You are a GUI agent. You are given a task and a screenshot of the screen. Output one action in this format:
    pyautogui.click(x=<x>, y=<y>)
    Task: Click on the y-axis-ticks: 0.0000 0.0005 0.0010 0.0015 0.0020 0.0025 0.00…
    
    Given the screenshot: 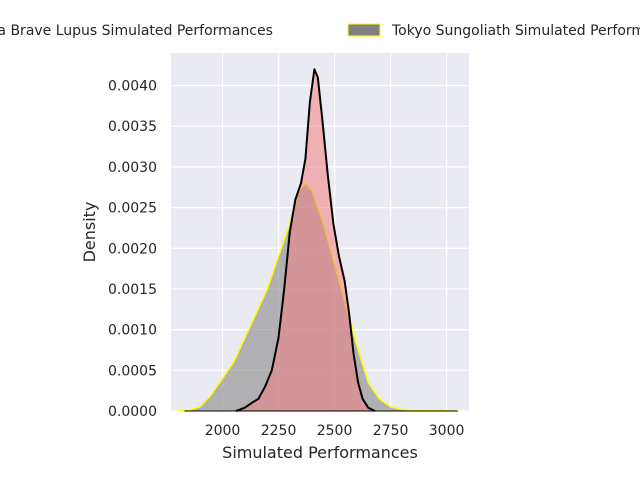 What is the action you would take?
    pyautogui.click(x=132, y=249)
    